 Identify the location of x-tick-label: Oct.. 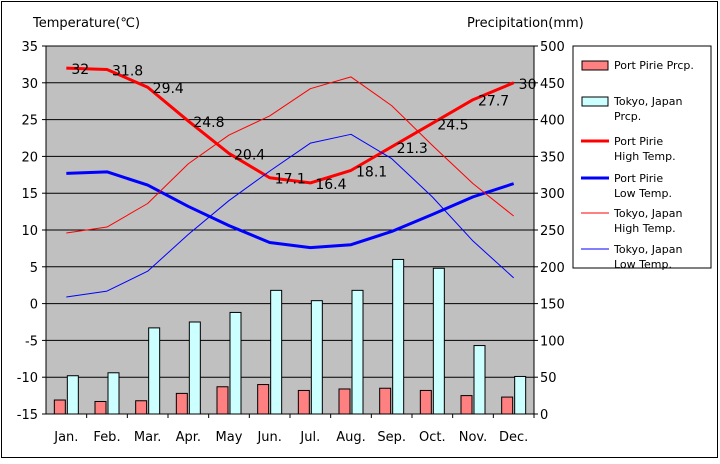
(432, 437).